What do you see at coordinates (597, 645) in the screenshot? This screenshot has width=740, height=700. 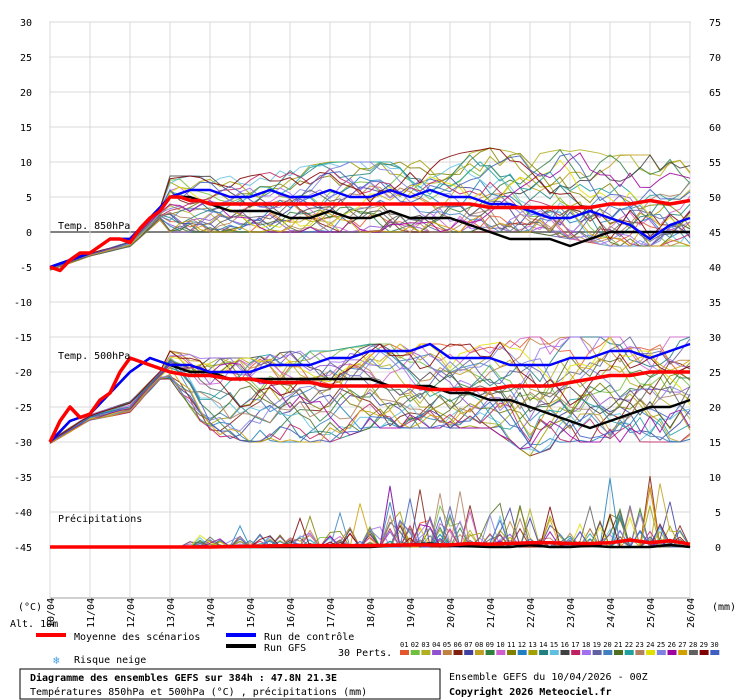 I see `pert-number: 19` at bounding box center [597, 645].